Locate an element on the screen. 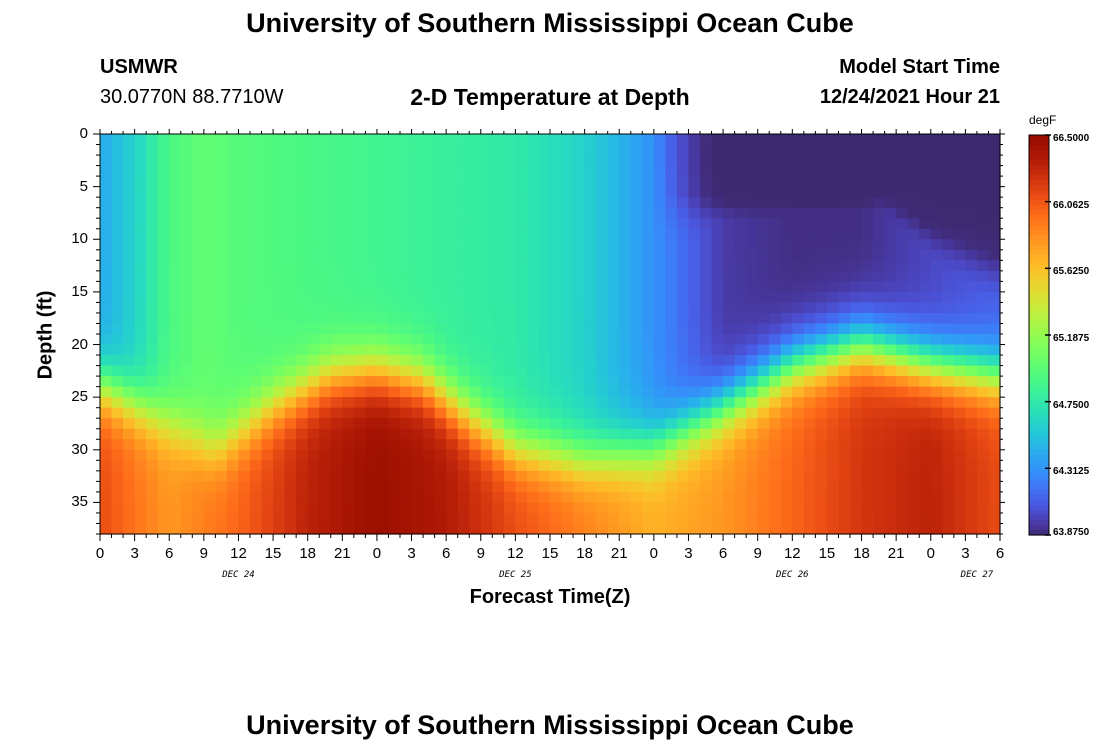 The height and width of the screenshot is (750, 1100). colorbar-swatch is located at coordinates (1039, 533).